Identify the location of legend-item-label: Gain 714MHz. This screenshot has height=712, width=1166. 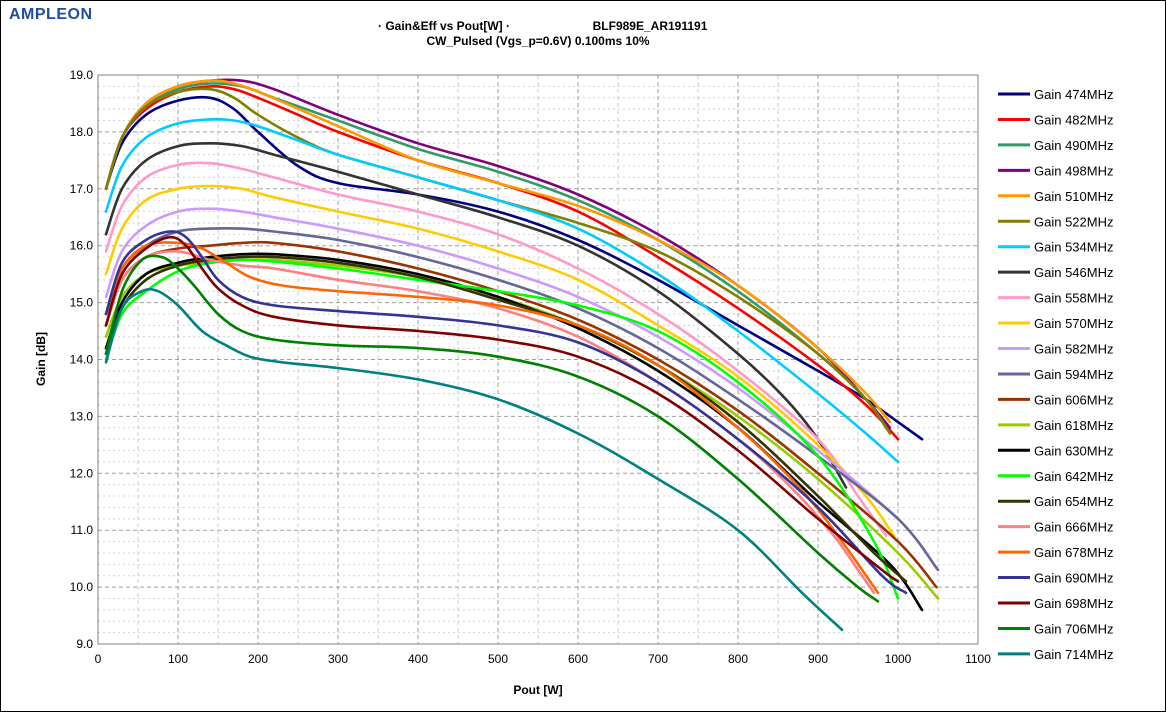
(1073, 654).